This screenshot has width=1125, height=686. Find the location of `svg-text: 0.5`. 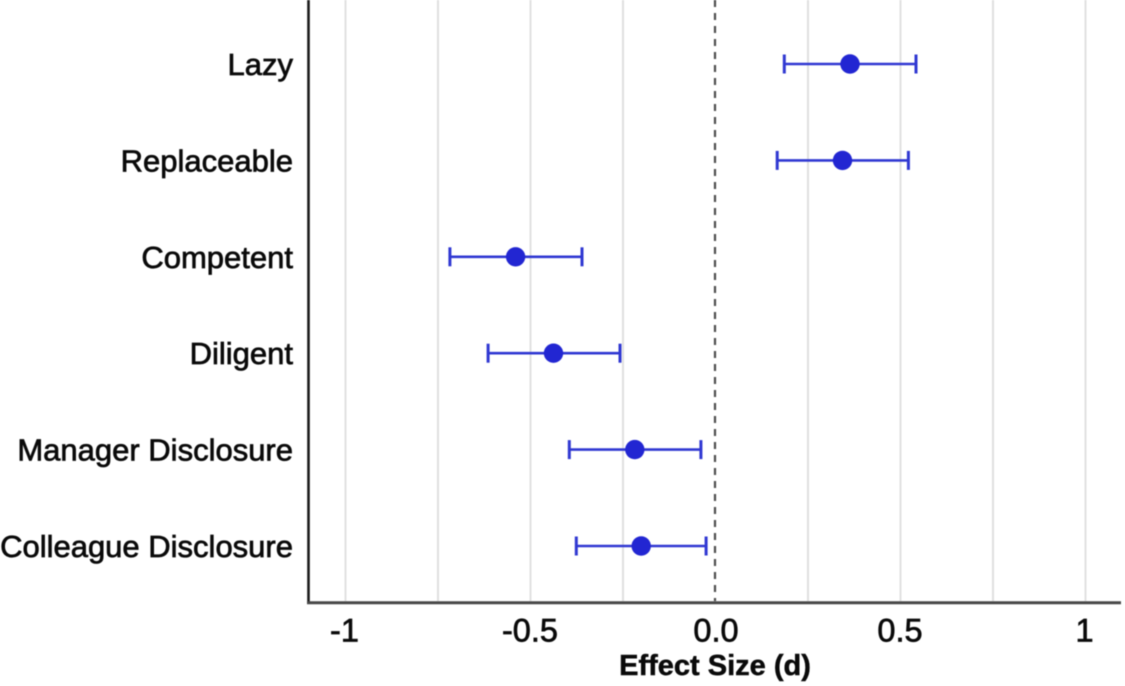

svg-text: 0.5 is located at coordinates (899, 631).